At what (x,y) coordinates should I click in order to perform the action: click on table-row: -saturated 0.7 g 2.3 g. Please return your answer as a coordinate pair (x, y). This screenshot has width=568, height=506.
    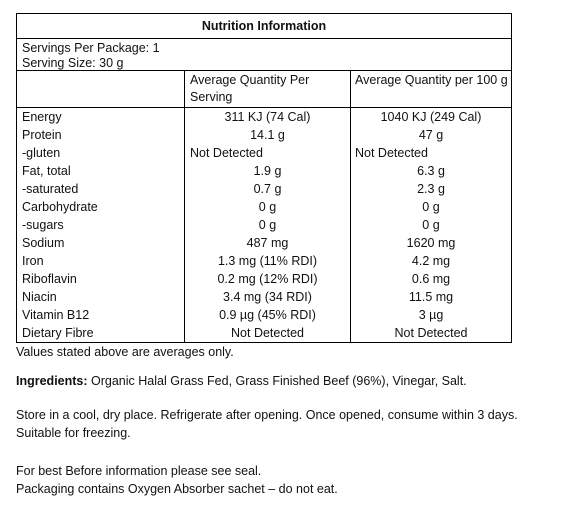
    Looking at the image, I should click on (264, 189).